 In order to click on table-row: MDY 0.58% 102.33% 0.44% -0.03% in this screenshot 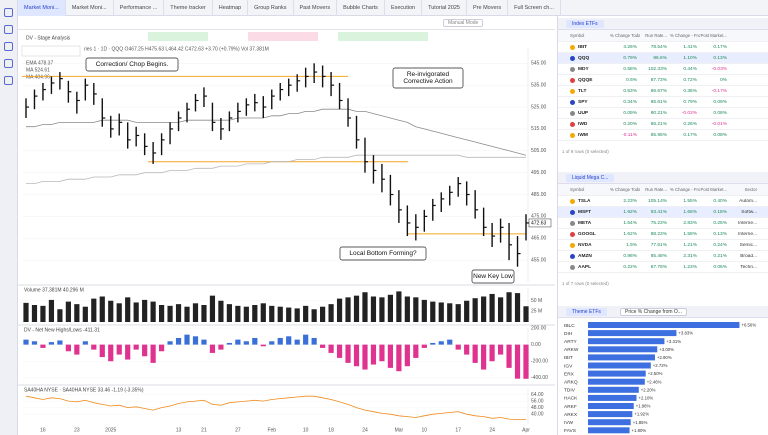, I will do `click(663, 69)`.